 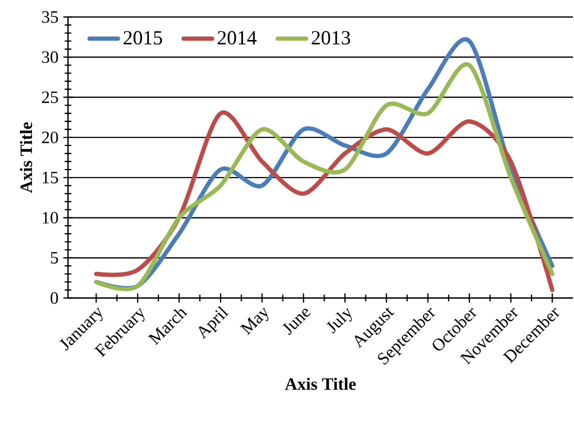 What do you see at coordinates (143, 38) in the screenshot?
I see `legend-label: 2015` at bounding box center [143, 38].